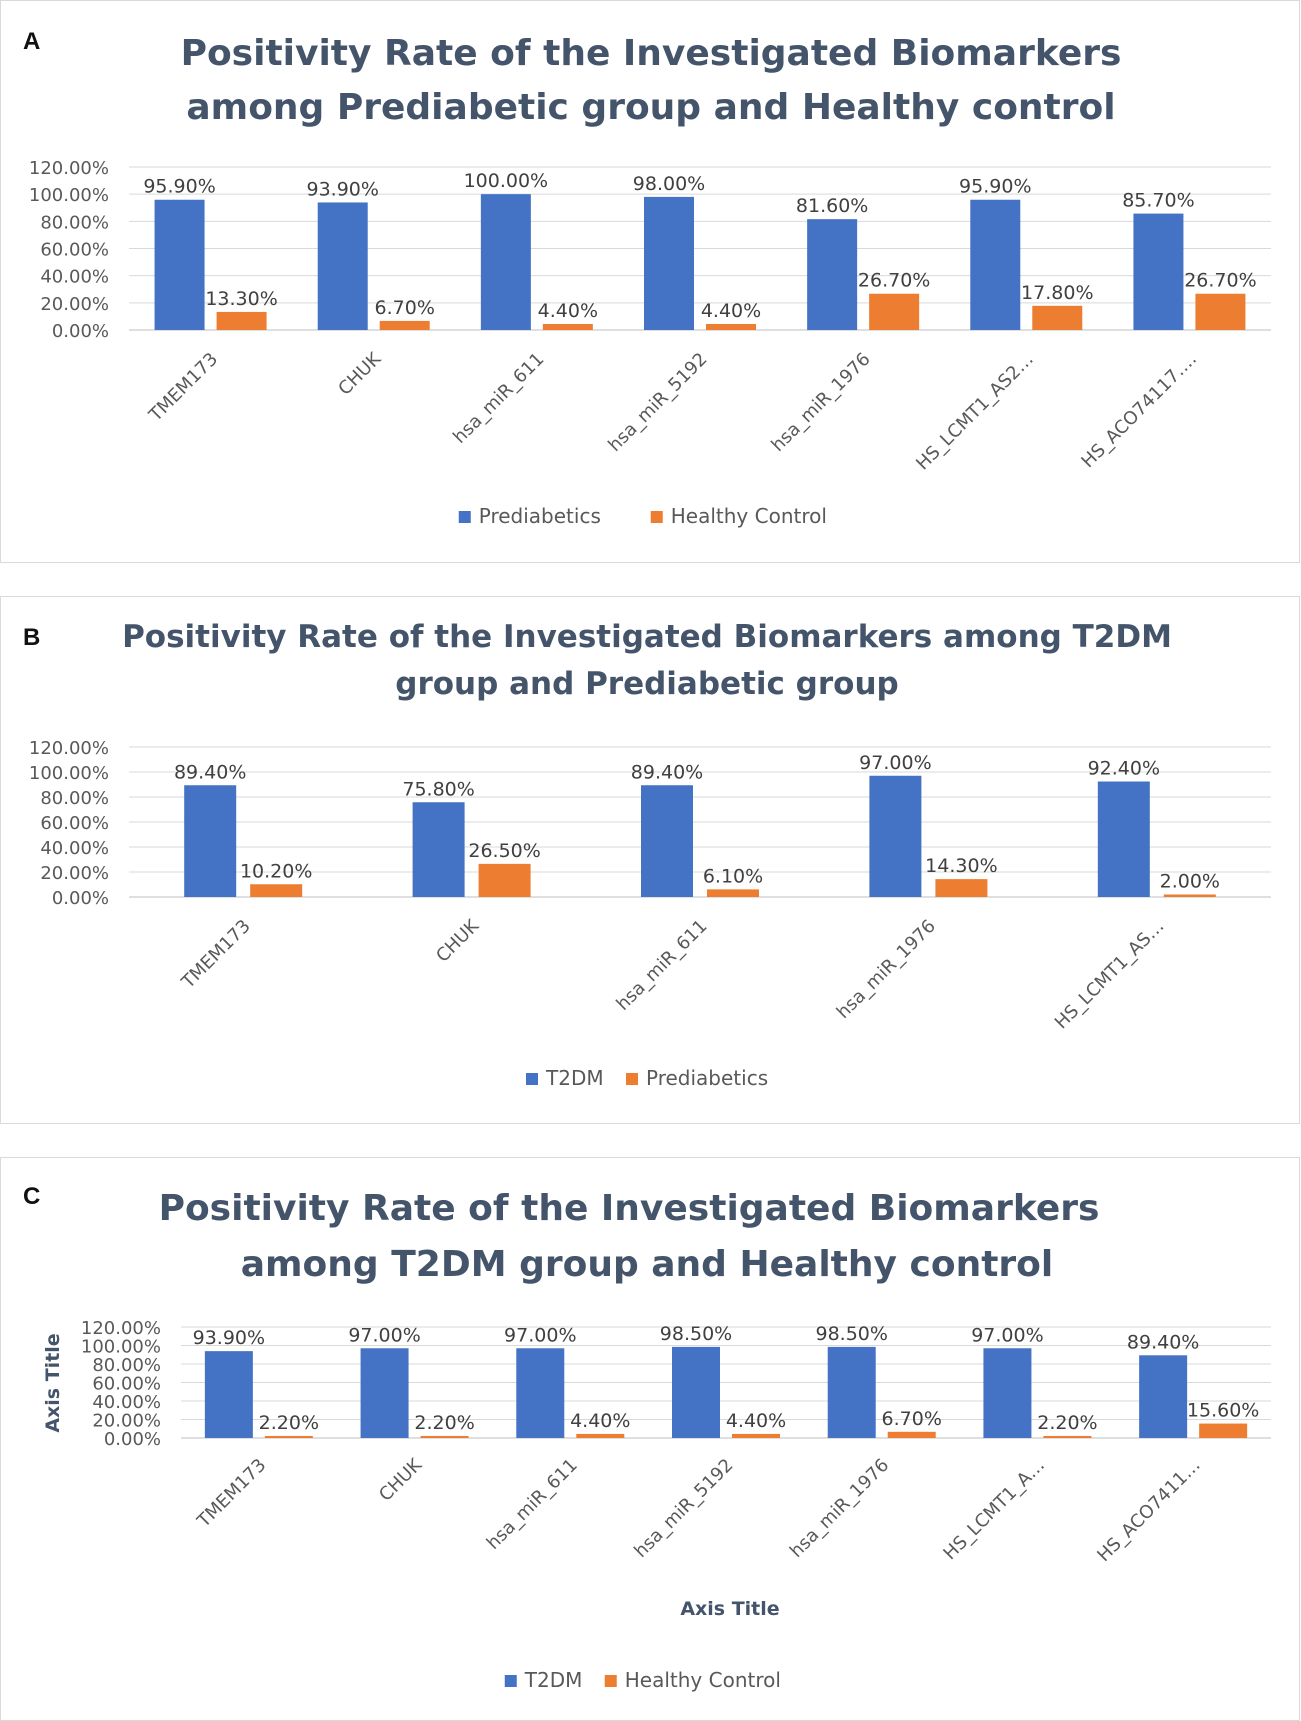 The height and width of the screenshot is (1721, 1301). I want to click on x-tick-label: hsa_miR_611, so click(498, 398).